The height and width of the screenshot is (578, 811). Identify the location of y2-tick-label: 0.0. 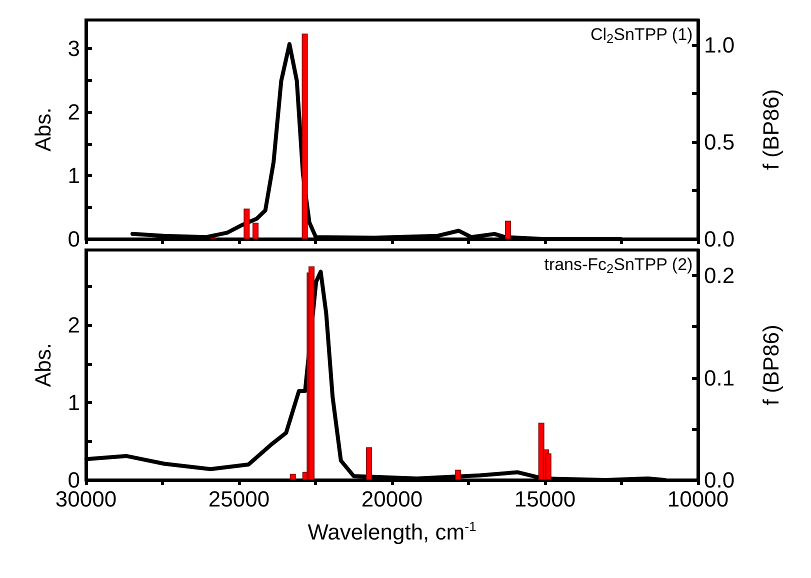
(719, 239).